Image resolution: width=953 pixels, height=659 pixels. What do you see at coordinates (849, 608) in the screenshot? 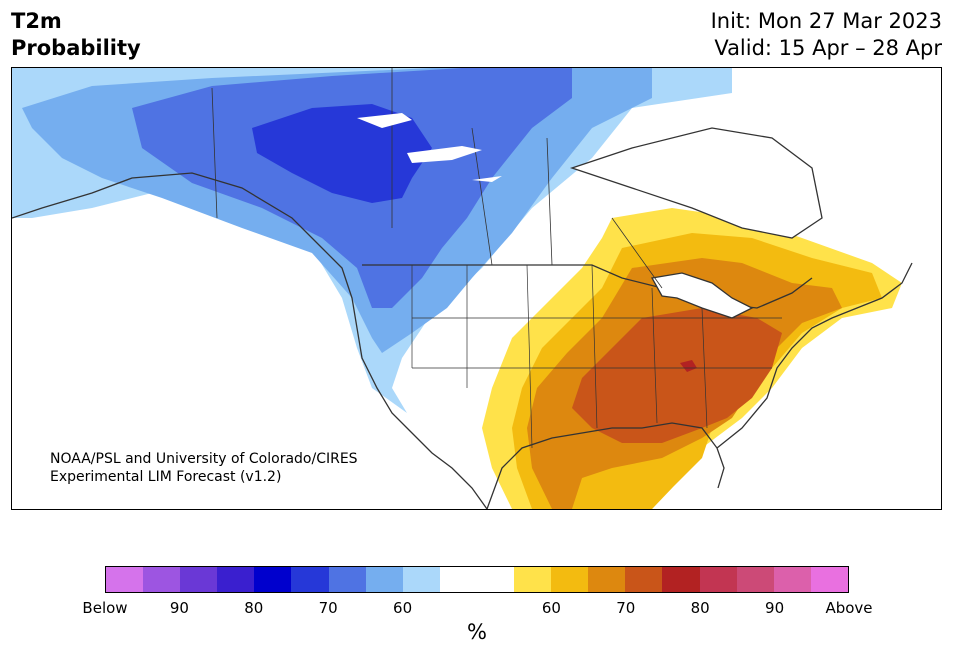
I see `colorbar-tick-label: Above` at bounding box center [849, 608].